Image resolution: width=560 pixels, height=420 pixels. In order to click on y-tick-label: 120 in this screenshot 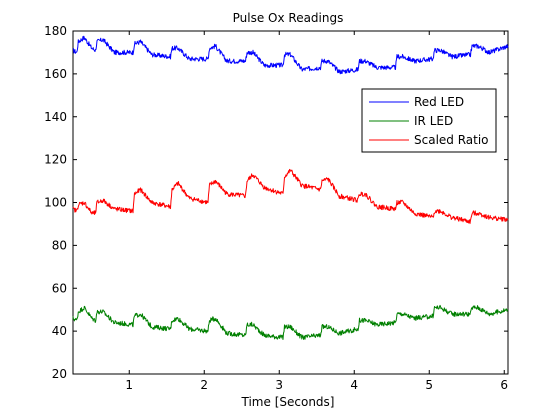, I will do `click(55, 160)`.